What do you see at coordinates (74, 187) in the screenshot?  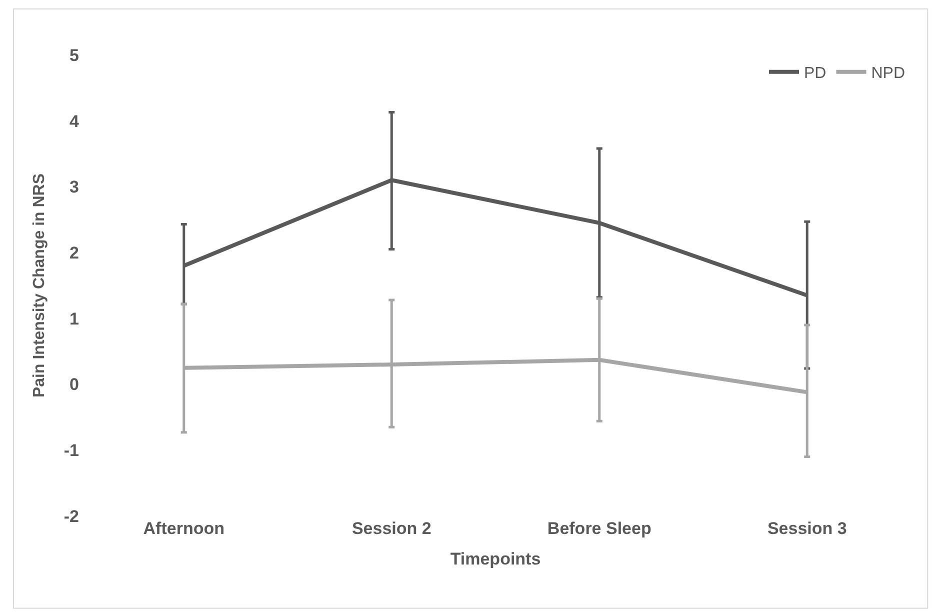 I see `y-tick-label: 3` at bounding box center [74, 187].